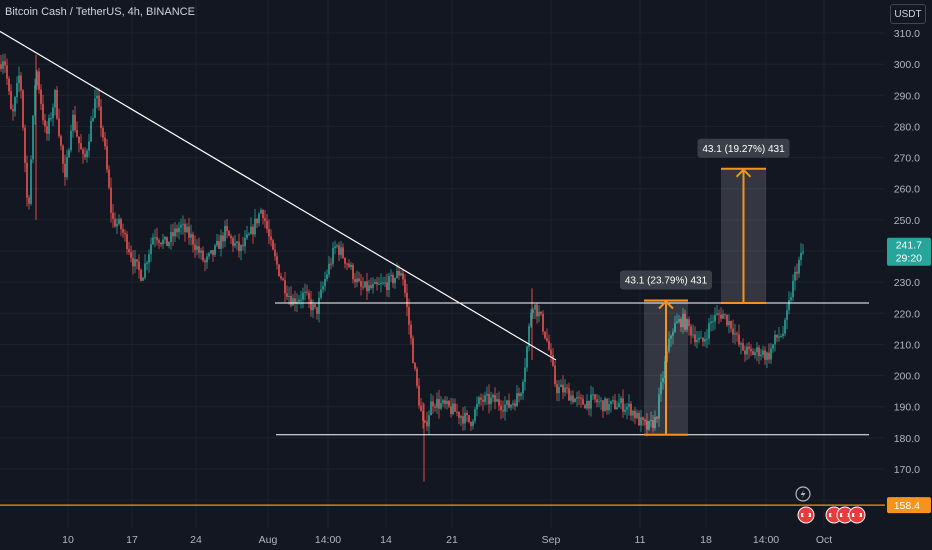 This screenshot has width=932, height=550. What do you see at coordinates (830, 505) in the screenshot?
I see `event-markers` at bounding box center [830, 505].